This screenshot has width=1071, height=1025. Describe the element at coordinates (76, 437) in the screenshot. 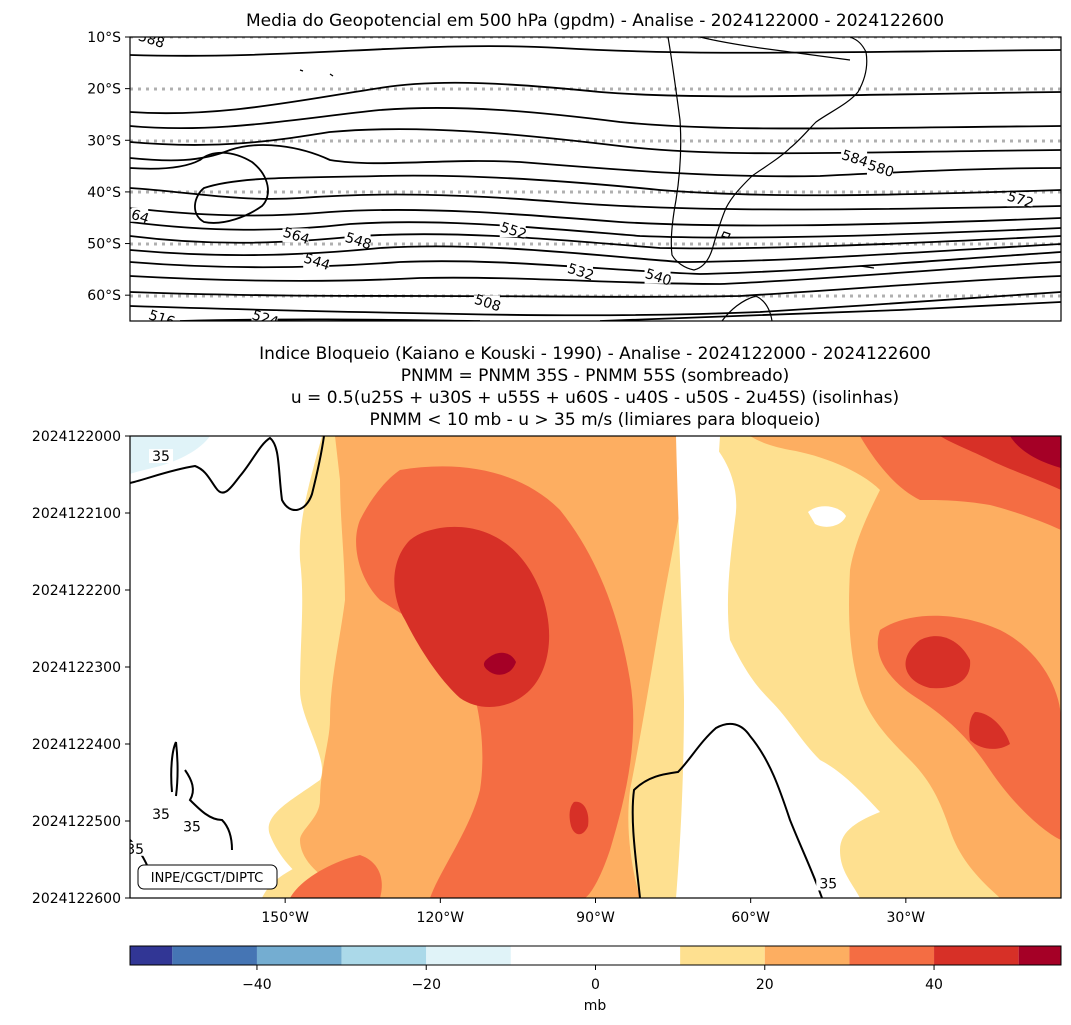

I see `time-tick-label: 2024122000` at that location.